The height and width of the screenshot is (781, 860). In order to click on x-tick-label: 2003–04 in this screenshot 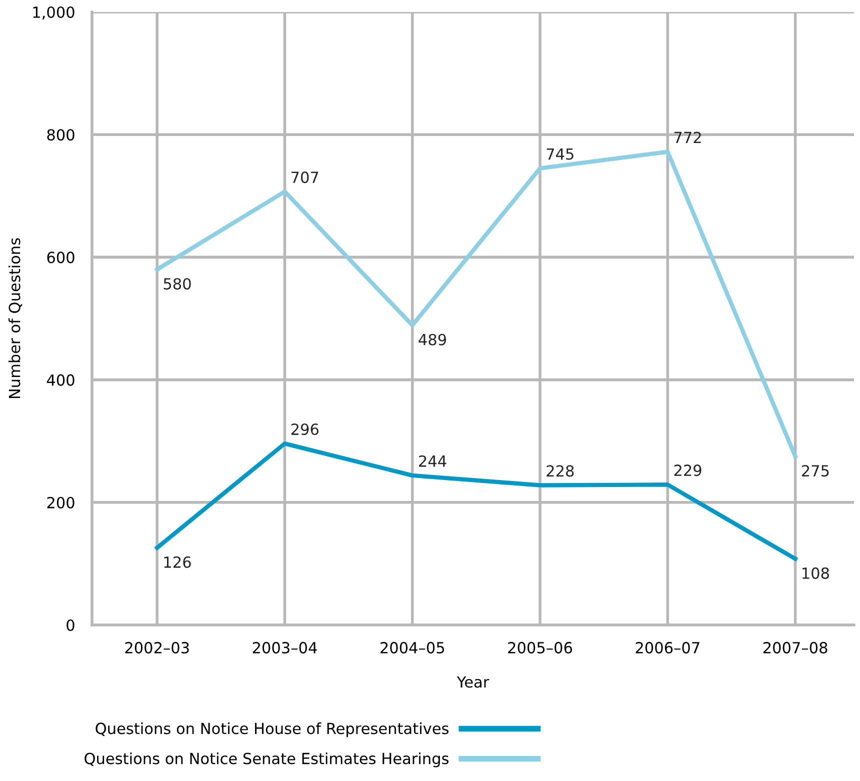, I will do `click(284, 648)`.